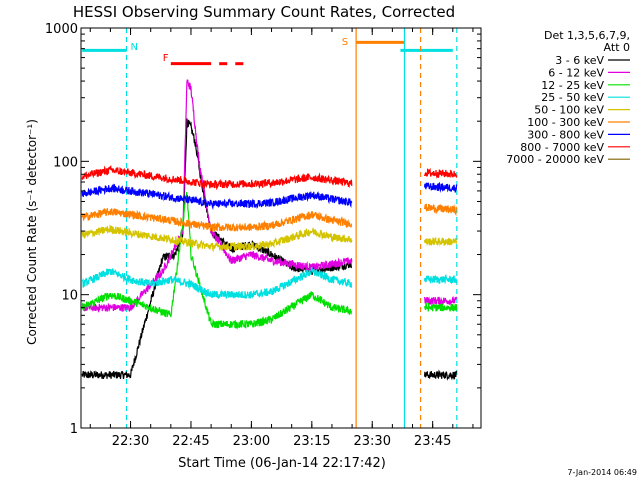  What do you see at coordinates (74, 429) in the screenshot?
I see `y-tick-label: 1` at bounding box center [74, 429].